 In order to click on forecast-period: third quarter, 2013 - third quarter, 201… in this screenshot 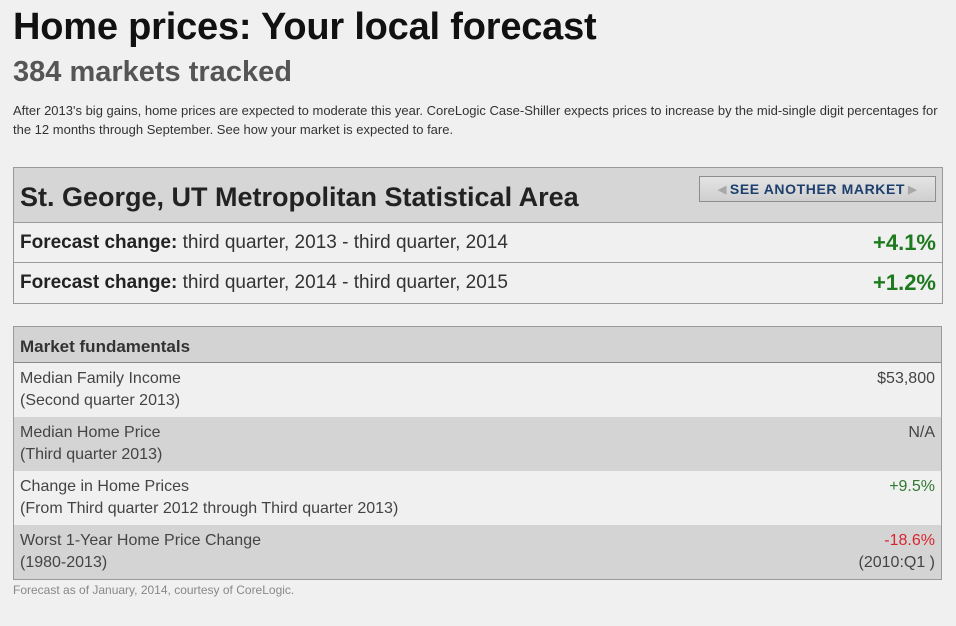, I will do `click(342, 242)`.